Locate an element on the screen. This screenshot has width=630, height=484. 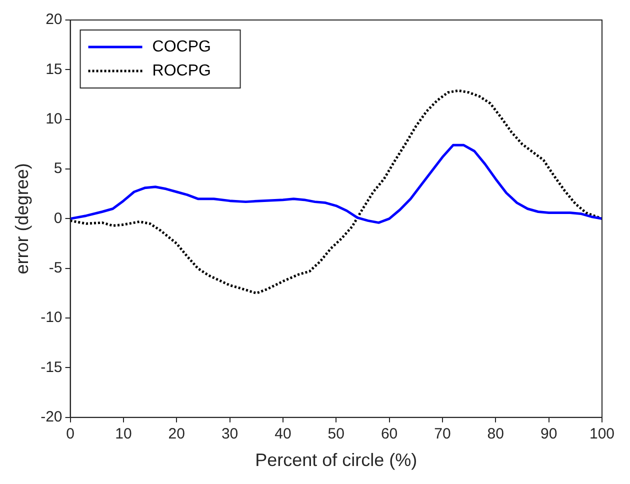
y-tick-label: -5 is located at coordinates (55, 268).